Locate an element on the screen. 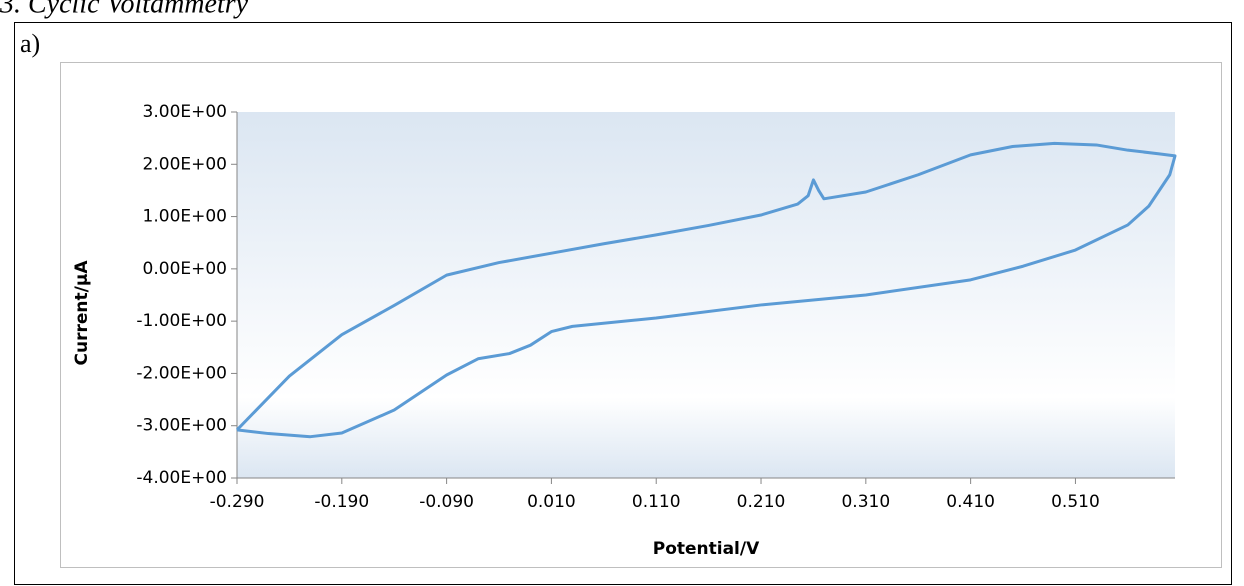  y-tick-label: -1.00E+00 is located at coordinates (181, 321).